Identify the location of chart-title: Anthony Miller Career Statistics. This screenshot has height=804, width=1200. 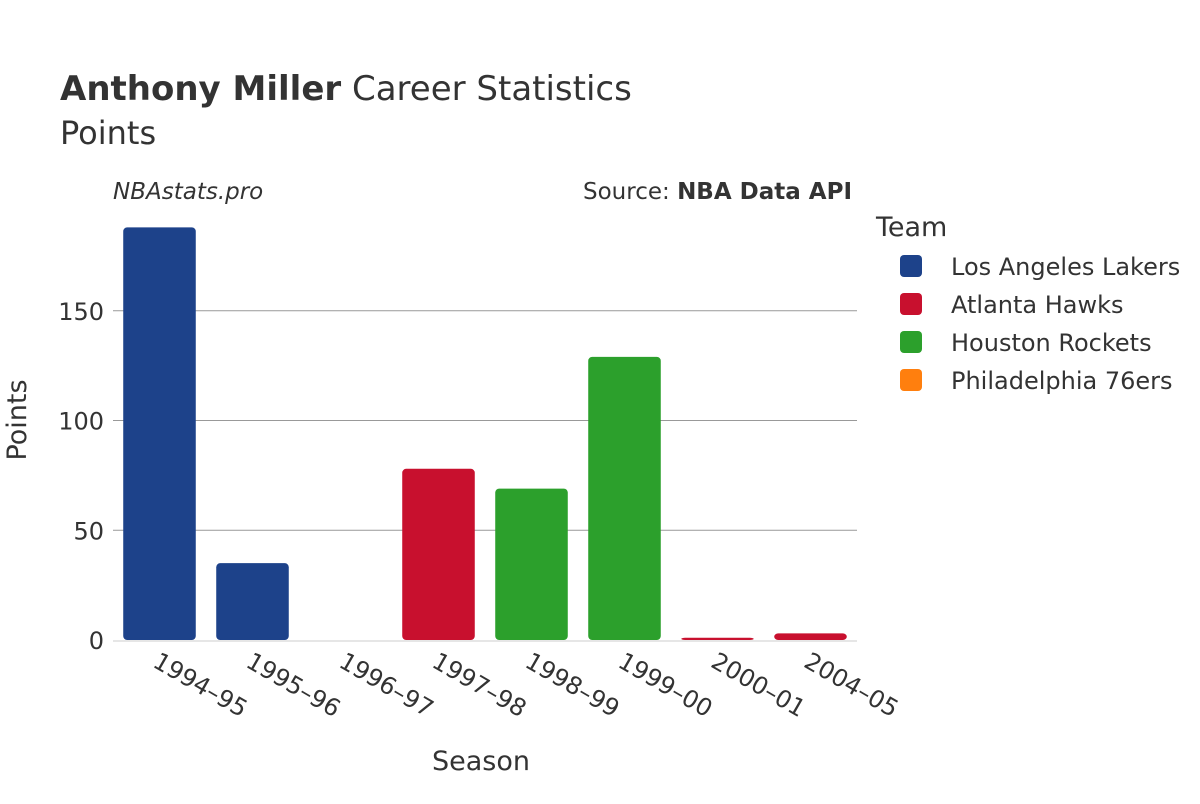
(346, 89).